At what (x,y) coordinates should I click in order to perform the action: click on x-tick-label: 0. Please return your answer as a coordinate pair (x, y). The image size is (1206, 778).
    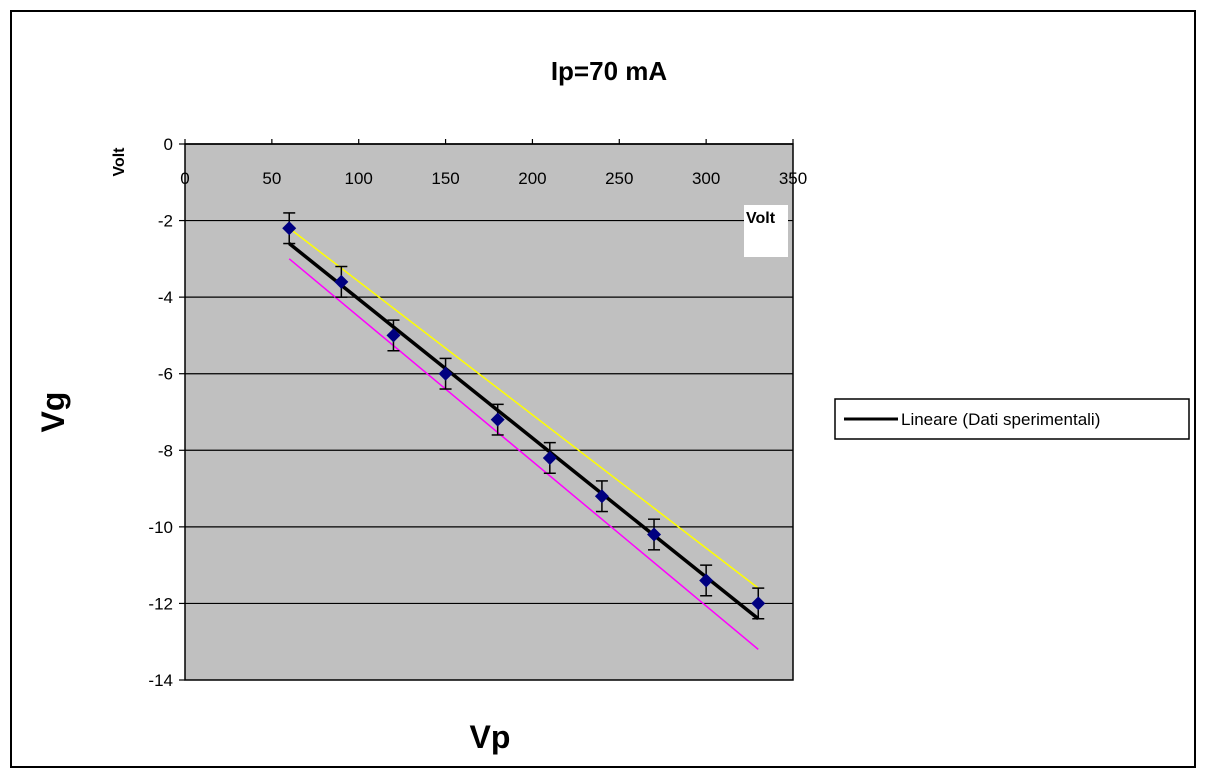
    Looking at the image, I should click on (184, 178).